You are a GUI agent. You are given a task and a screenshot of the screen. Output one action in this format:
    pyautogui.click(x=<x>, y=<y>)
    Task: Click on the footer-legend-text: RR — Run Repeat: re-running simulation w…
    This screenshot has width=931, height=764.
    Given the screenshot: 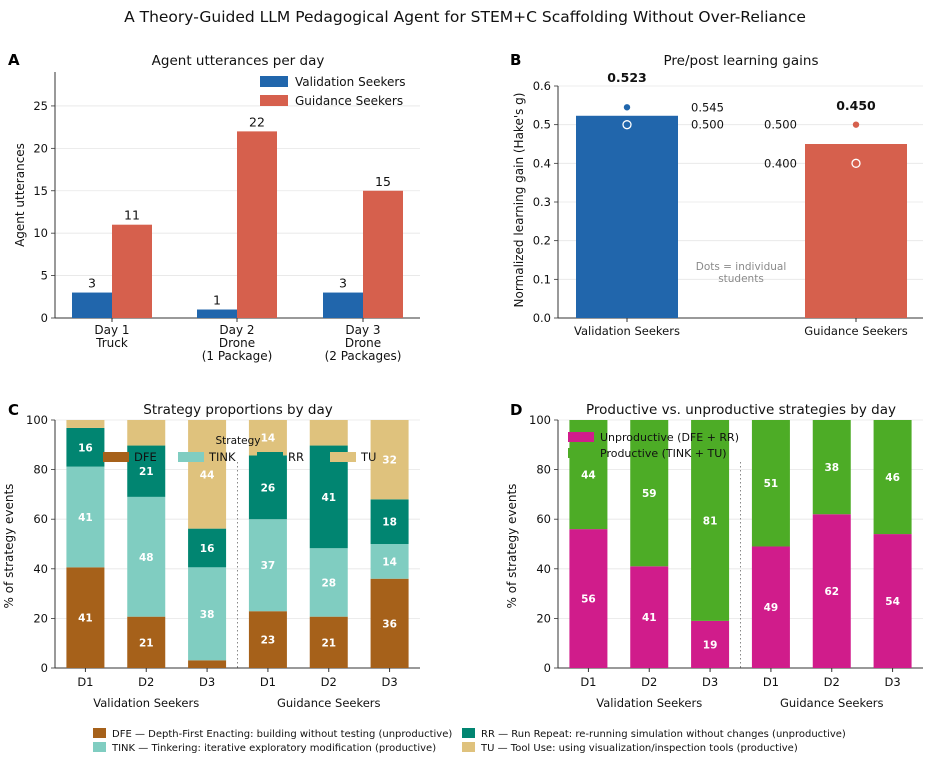 What is the action you would take?
    pyautogui.click(x=663, y=734)
    